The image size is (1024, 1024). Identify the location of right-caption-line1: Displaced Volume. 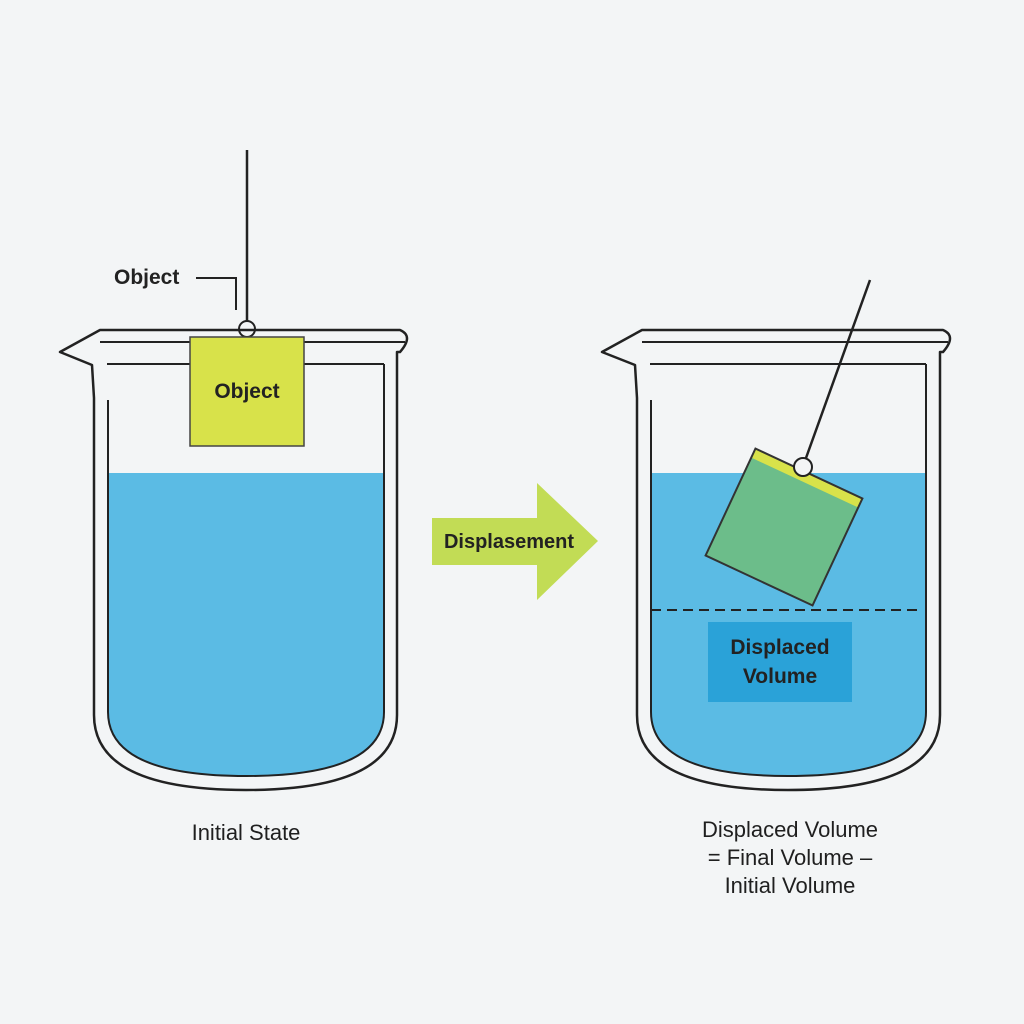
(790, 829).